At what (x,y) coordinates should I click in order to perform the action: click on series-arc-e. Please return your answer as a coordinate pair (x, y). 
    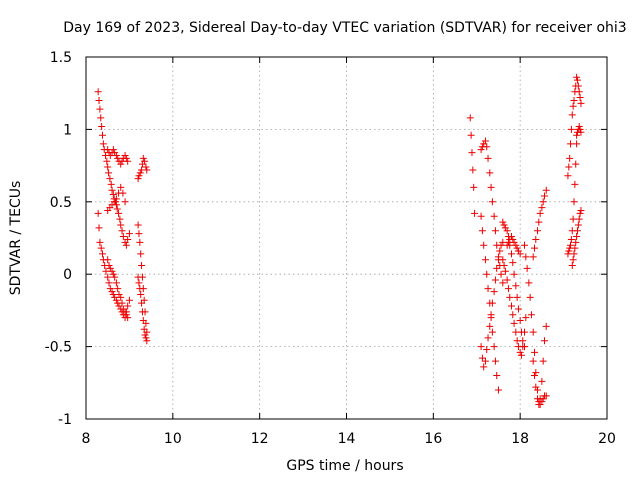
    Looking at the image, I should click on (116, 198).